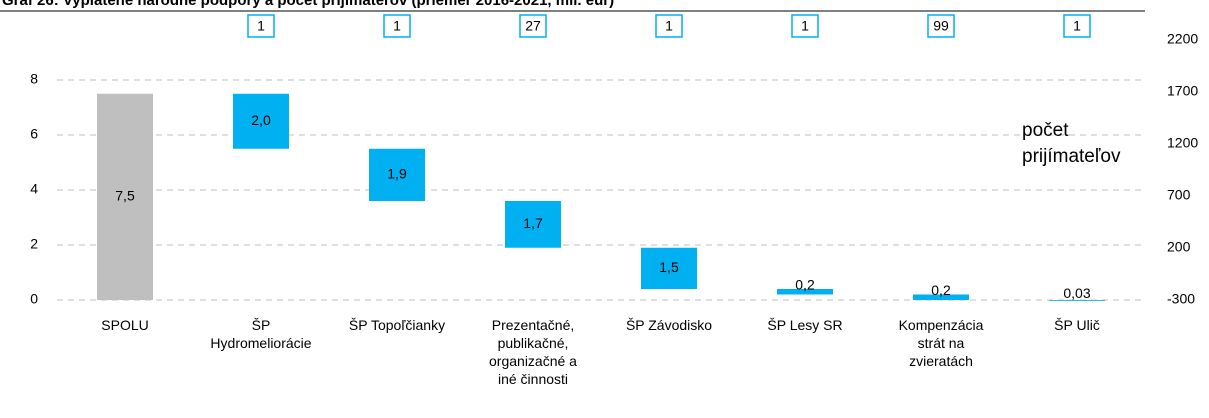 This screenshot has height=418, width=1209. Describe the element at coordinates (1076, 293) in the screenshot. I see `value-label: 0,03` at that location.